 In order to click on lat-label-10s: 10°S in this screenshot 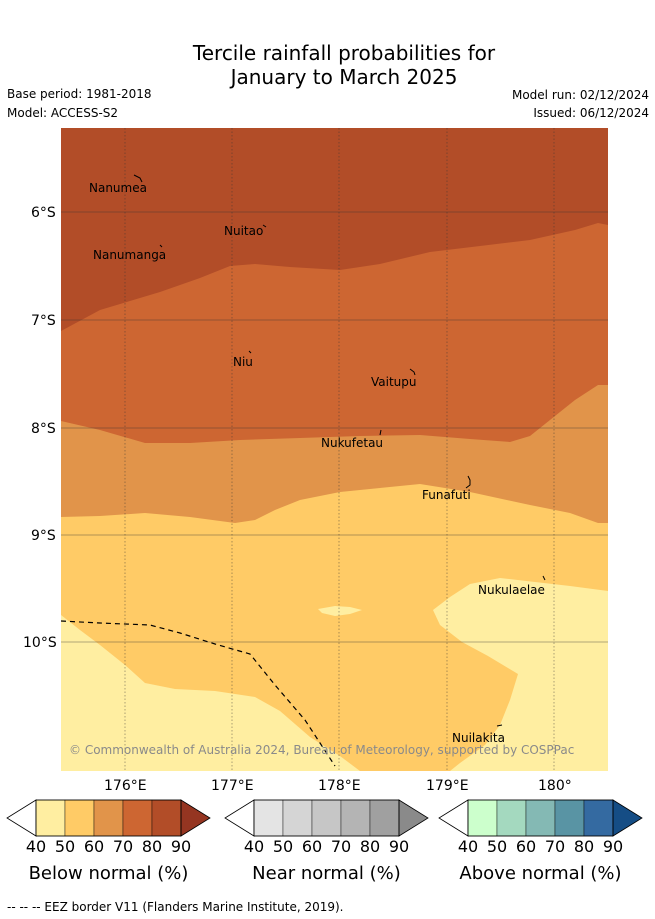, I will do `click(40, 643)`.